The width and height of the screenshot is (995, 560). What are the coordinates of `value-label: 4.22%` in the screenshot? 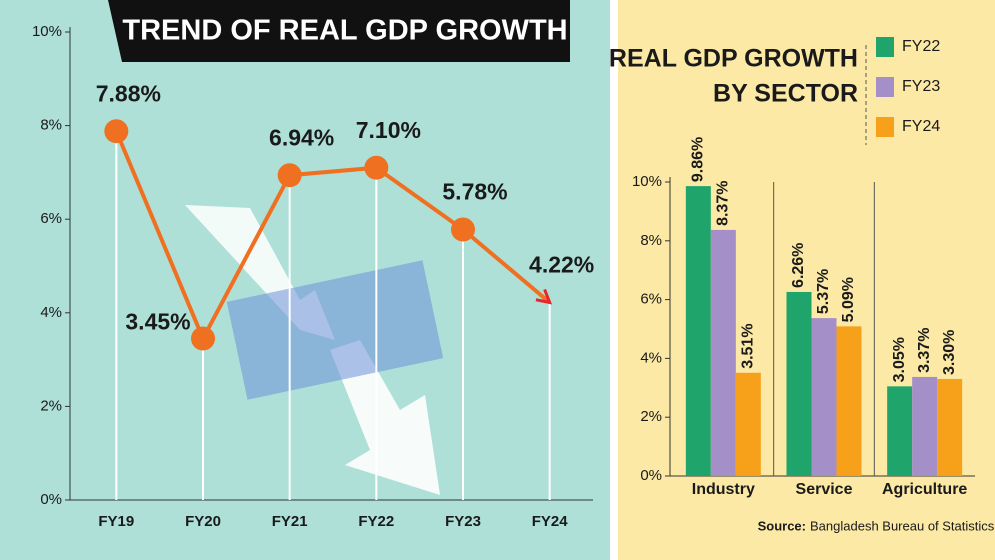 It's located at (561, 265).